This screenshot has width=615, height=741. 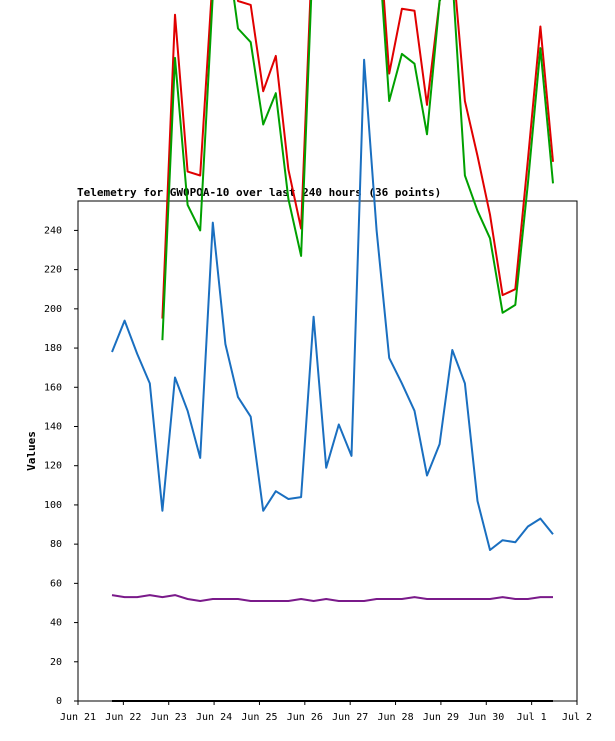 What do you see at coordinates (214, 717) in the screenshot?
I see `x-tick-label: Jun 24` at bounding box center [214, 717].